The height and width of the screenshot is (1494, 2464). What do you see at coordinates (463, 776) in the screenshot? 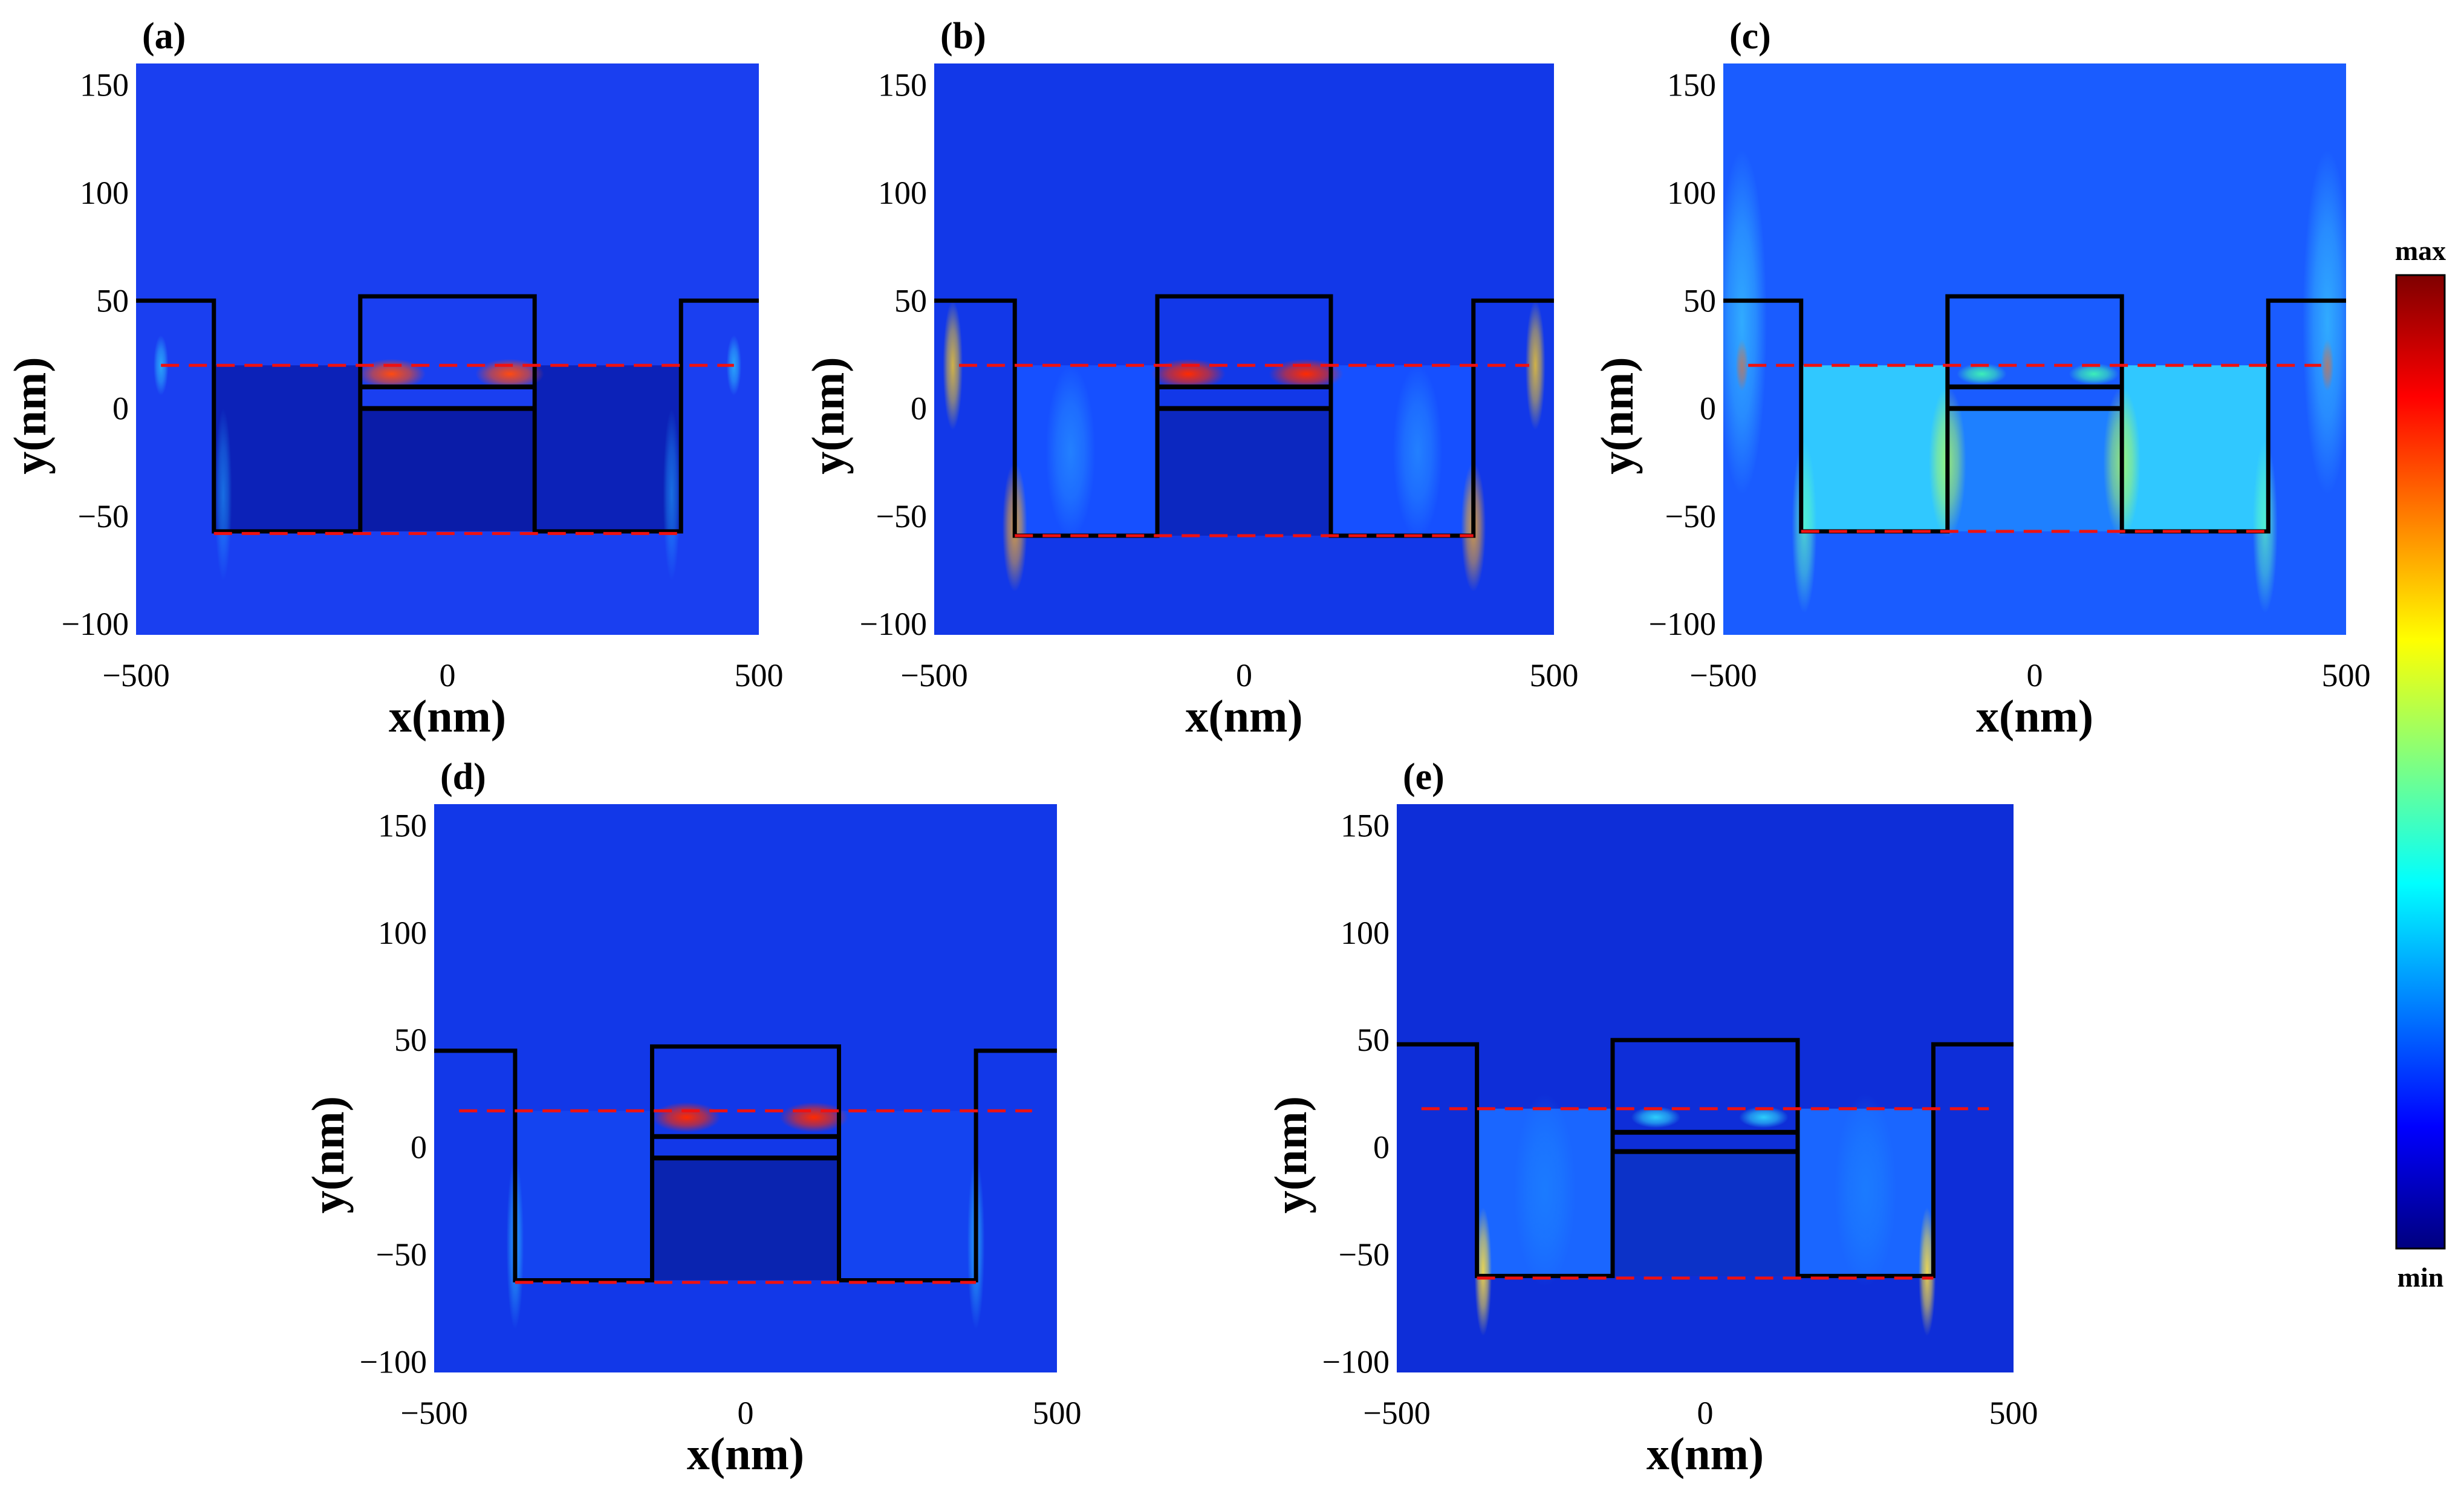
I see `panel-label: (d)` at bounding box center [463, 776].